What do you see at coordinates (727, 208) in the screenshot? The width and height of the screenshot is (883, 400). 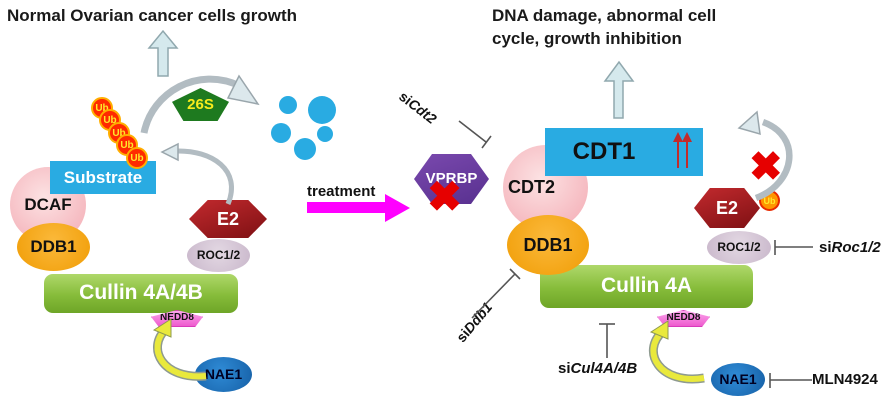 I see `e2-node-right: E2` at bounding box center [727, 208].